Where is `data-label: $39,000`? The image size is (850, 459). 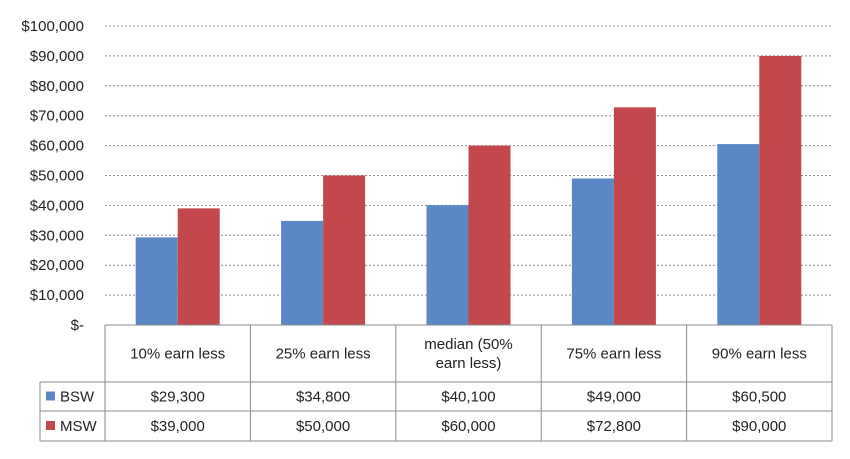
data-label: $39,000 is located at coordinates (178, 426).